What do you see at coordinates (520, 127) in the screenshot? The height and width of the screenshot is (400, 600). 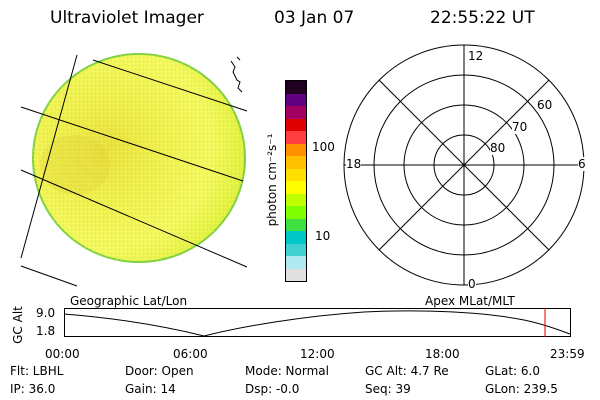 I see `polar-label-70: 70` at bounding box center [520, 127].